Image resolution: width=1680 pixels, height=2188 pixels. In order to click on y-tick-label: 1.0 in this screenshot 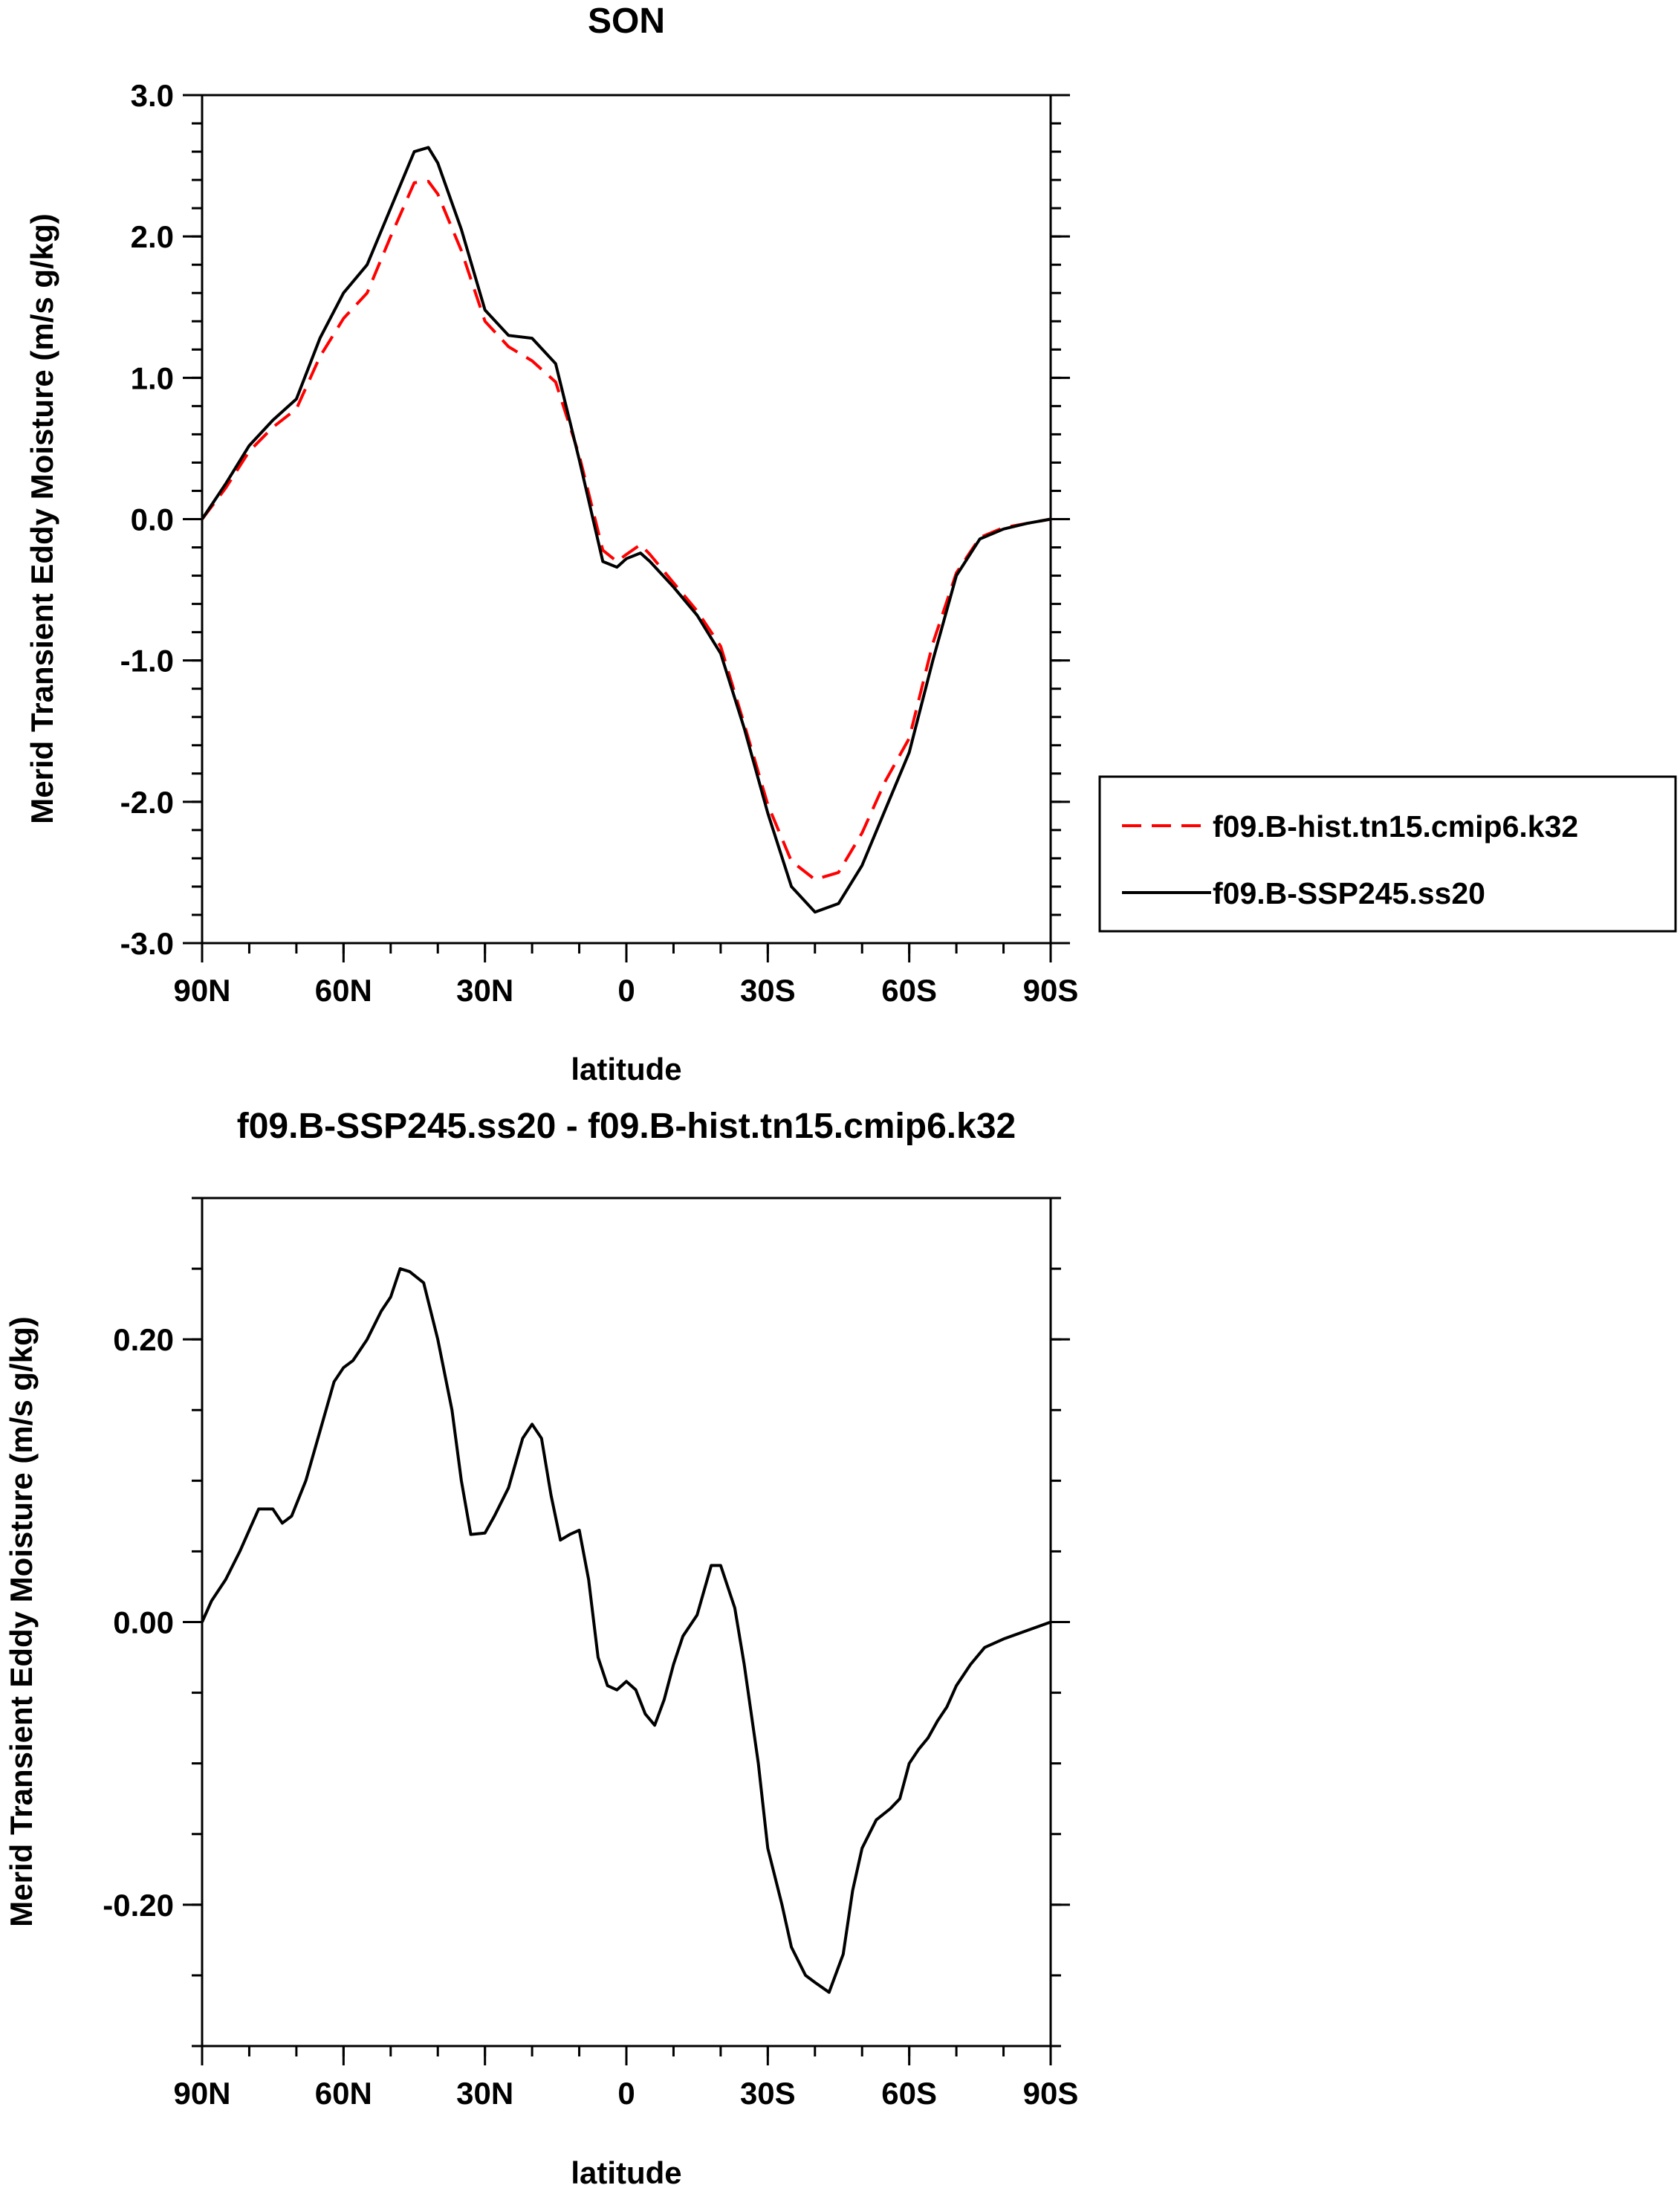, I will do `click(152, 377)`.